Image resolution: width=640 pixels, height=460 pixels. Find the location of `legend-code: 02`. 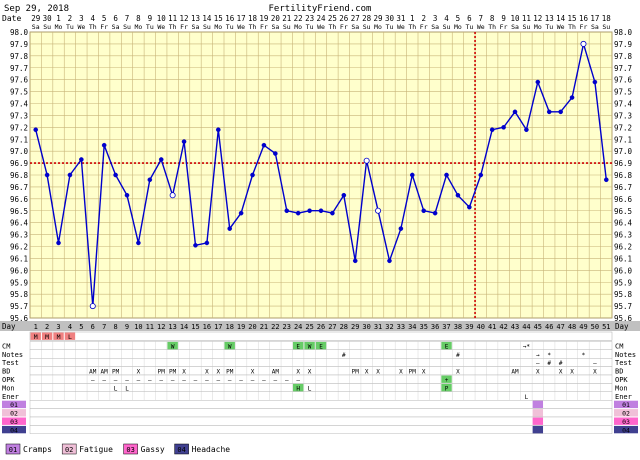

legend-code: 02 is located at coordinates (69, 450).